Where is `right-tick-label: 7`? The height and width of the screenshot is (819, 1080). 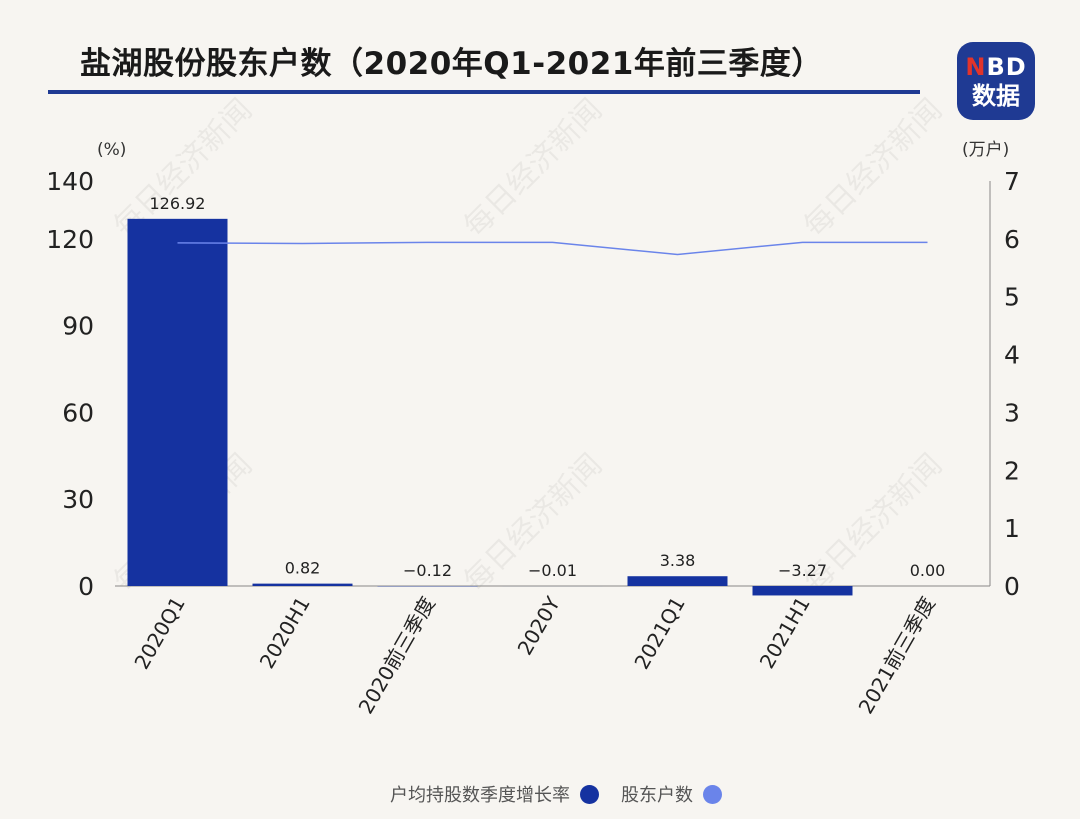
right-tick-label: 7 is located at coordinates (1012, 181).